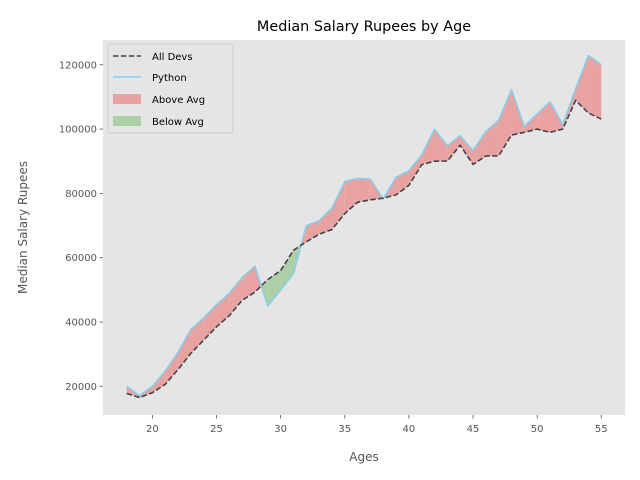  Describe the element at coordinates (81, 387) in the screenshot. I see `y-tick-label: 20000` at that location.